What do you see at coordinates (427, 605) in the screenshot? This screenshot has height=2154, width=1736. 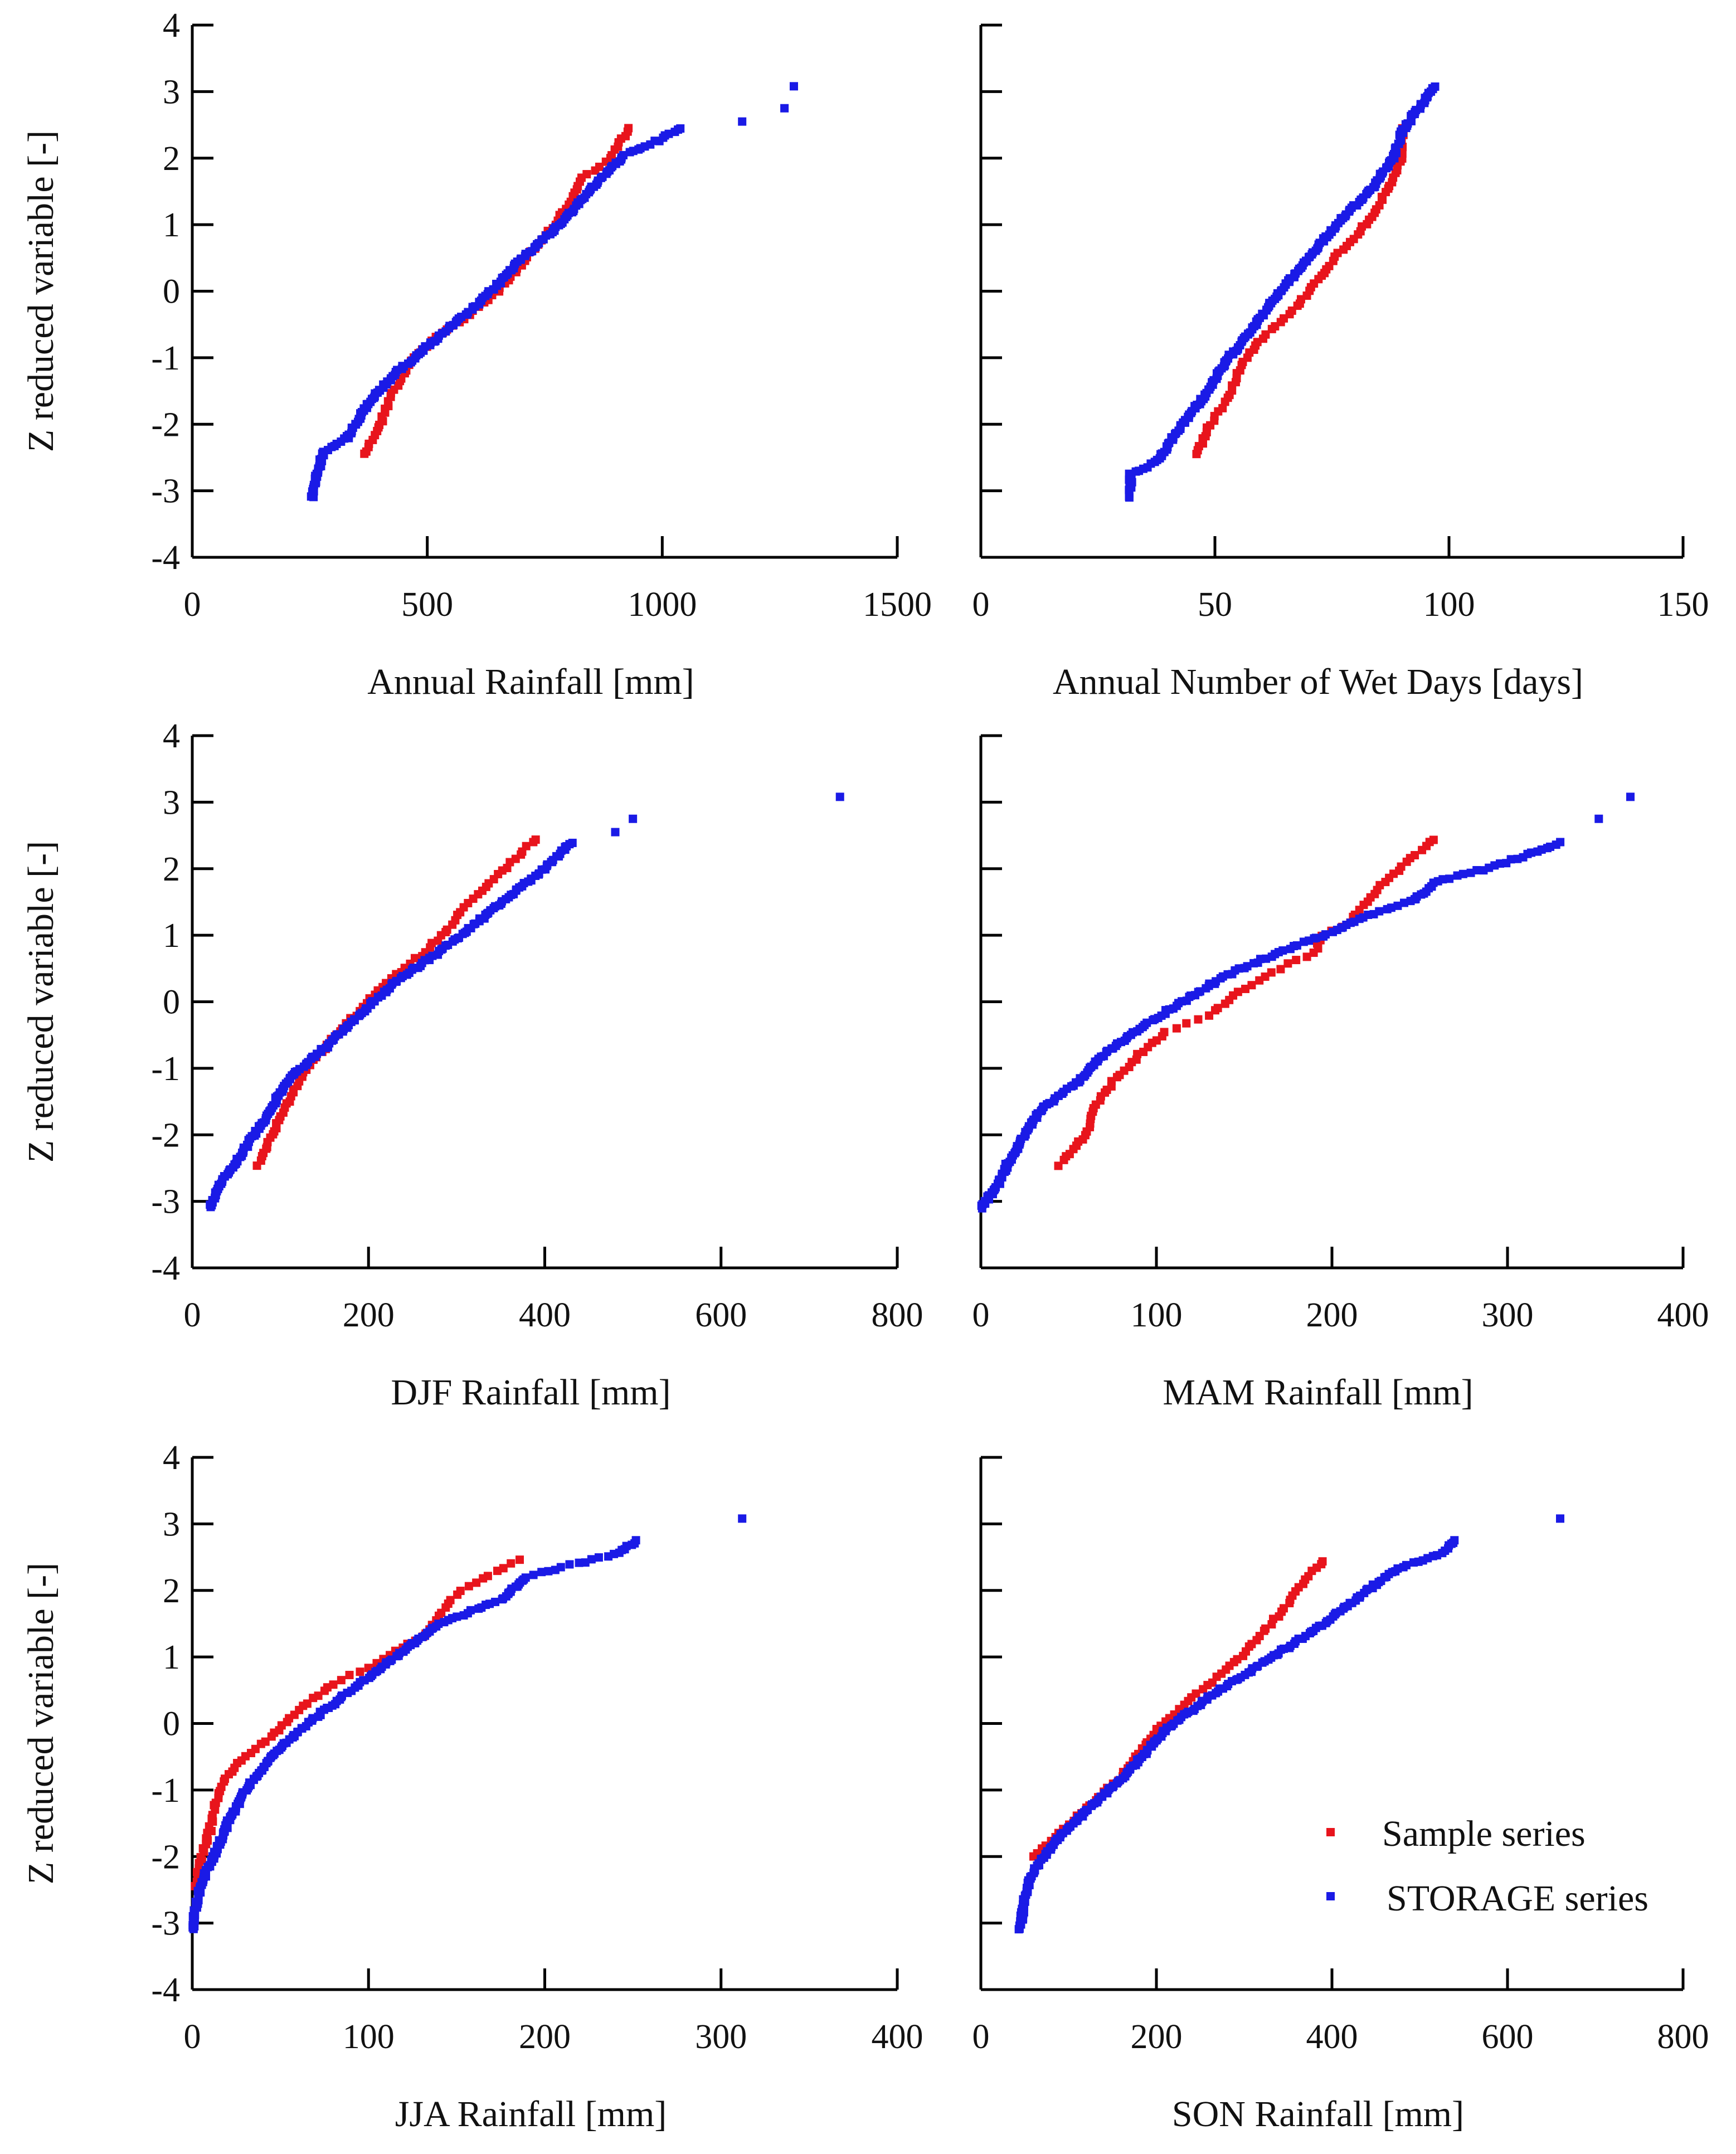 I see `x-tick-label: 500` at bounding box center [427, 605].